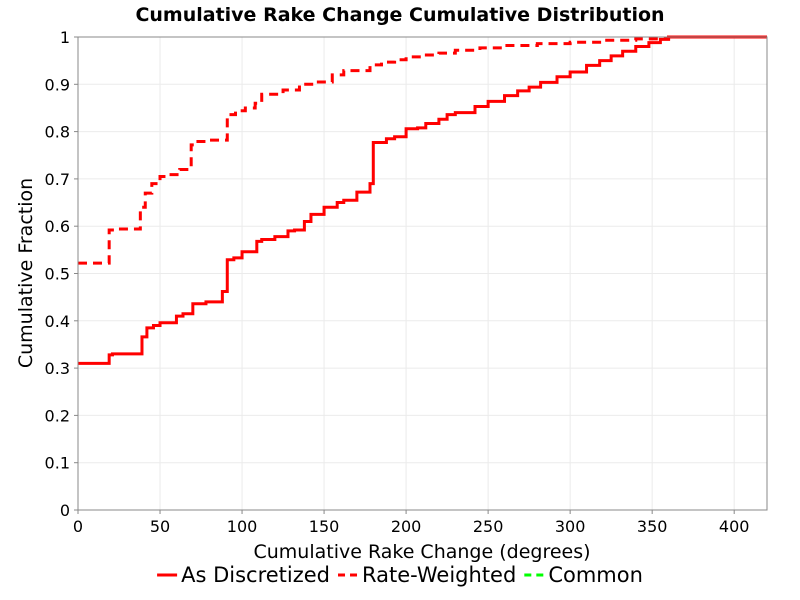  Describe the element at coordinates (78, 526) in the screenshot. I see `x-tick-label: 0` at that location.